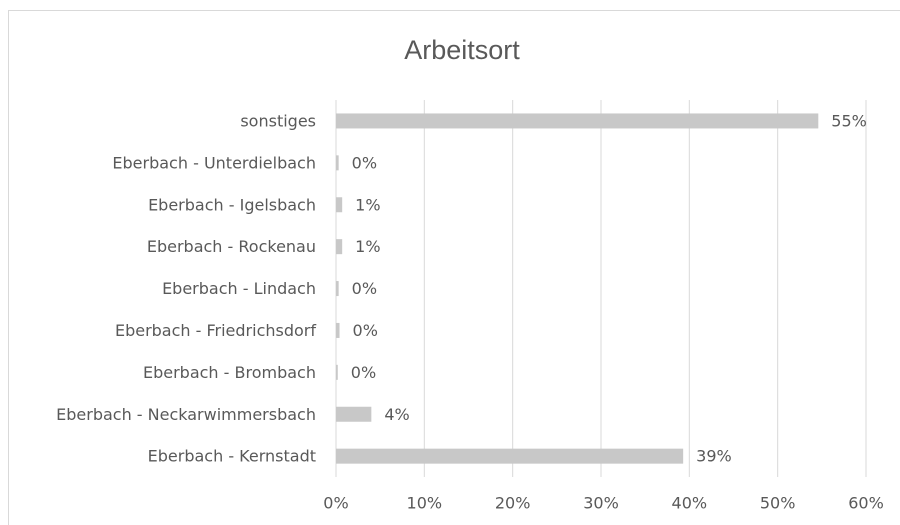  Describe the element at coordinates (214, 162) in the screenshot. I see `y-tick-label: Eberbach - Unterdielbach` at that location.